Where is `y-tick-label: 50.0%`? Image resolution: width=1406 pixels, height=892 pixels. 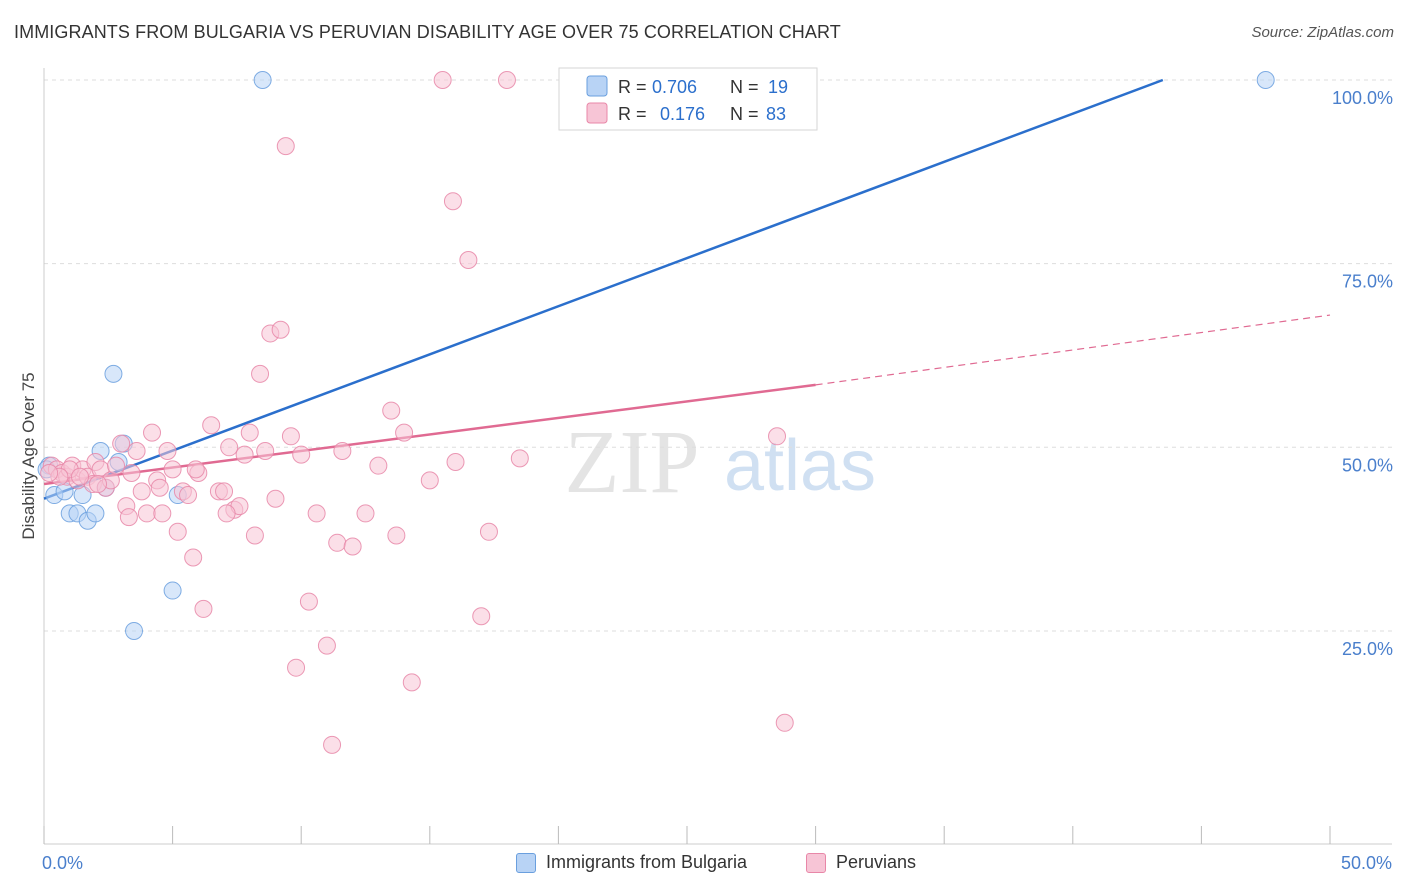
y-tick-label: 50.0% is located at coordinates (1367, 465).